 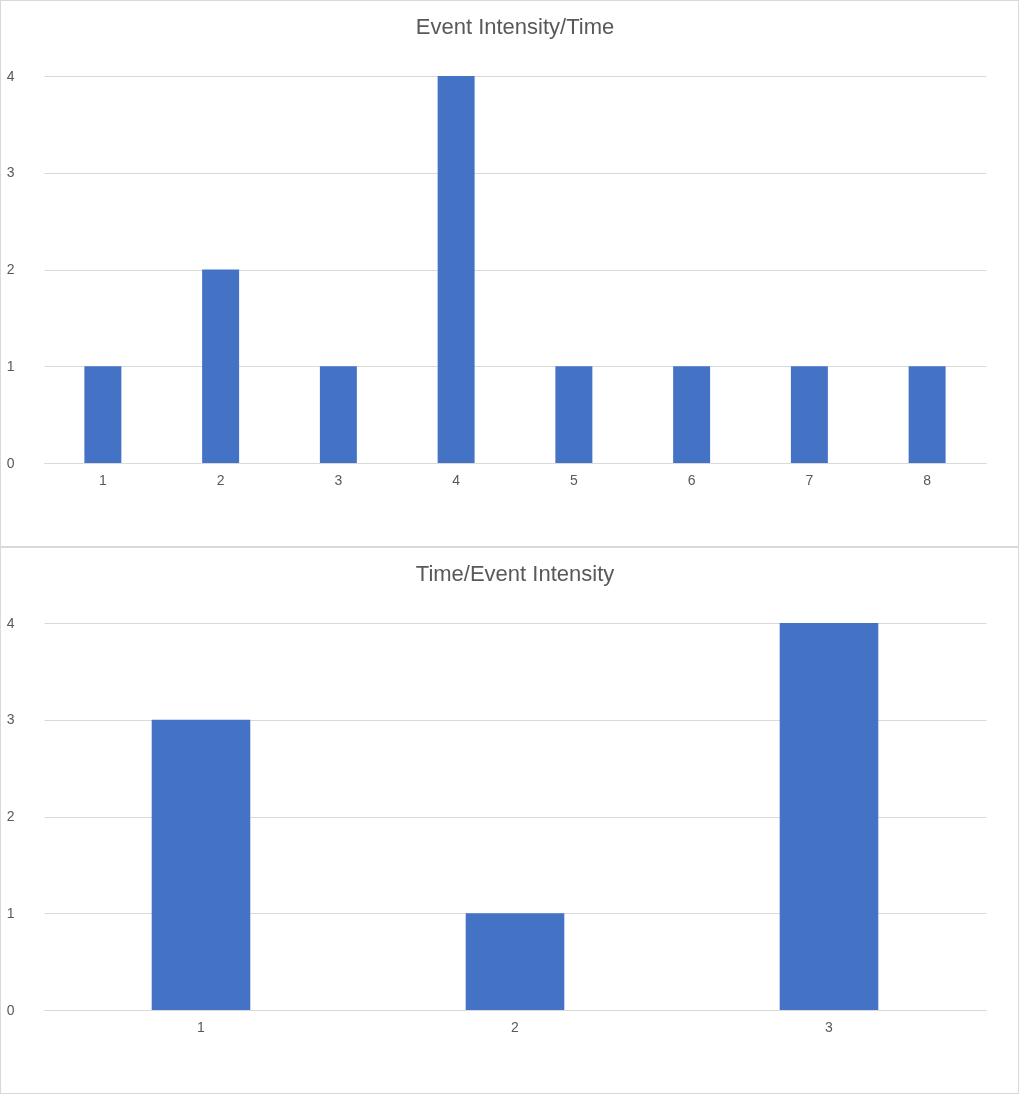 What do you see at coordinates (927, 479) in the screenshot?
I see `x-tick-label: 8` at bounding box center [927, 479].